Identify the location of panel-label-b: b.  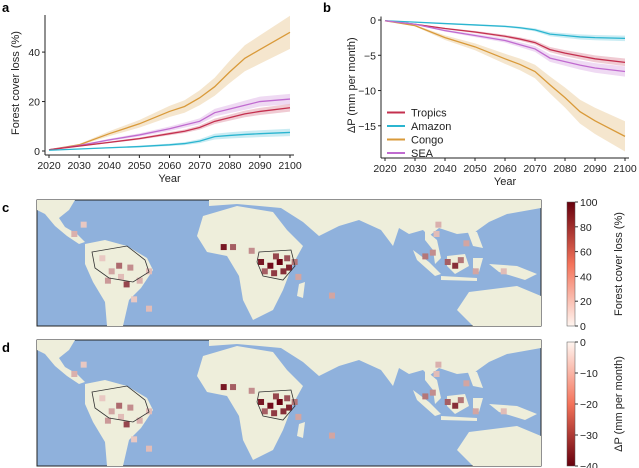
(327, 7).